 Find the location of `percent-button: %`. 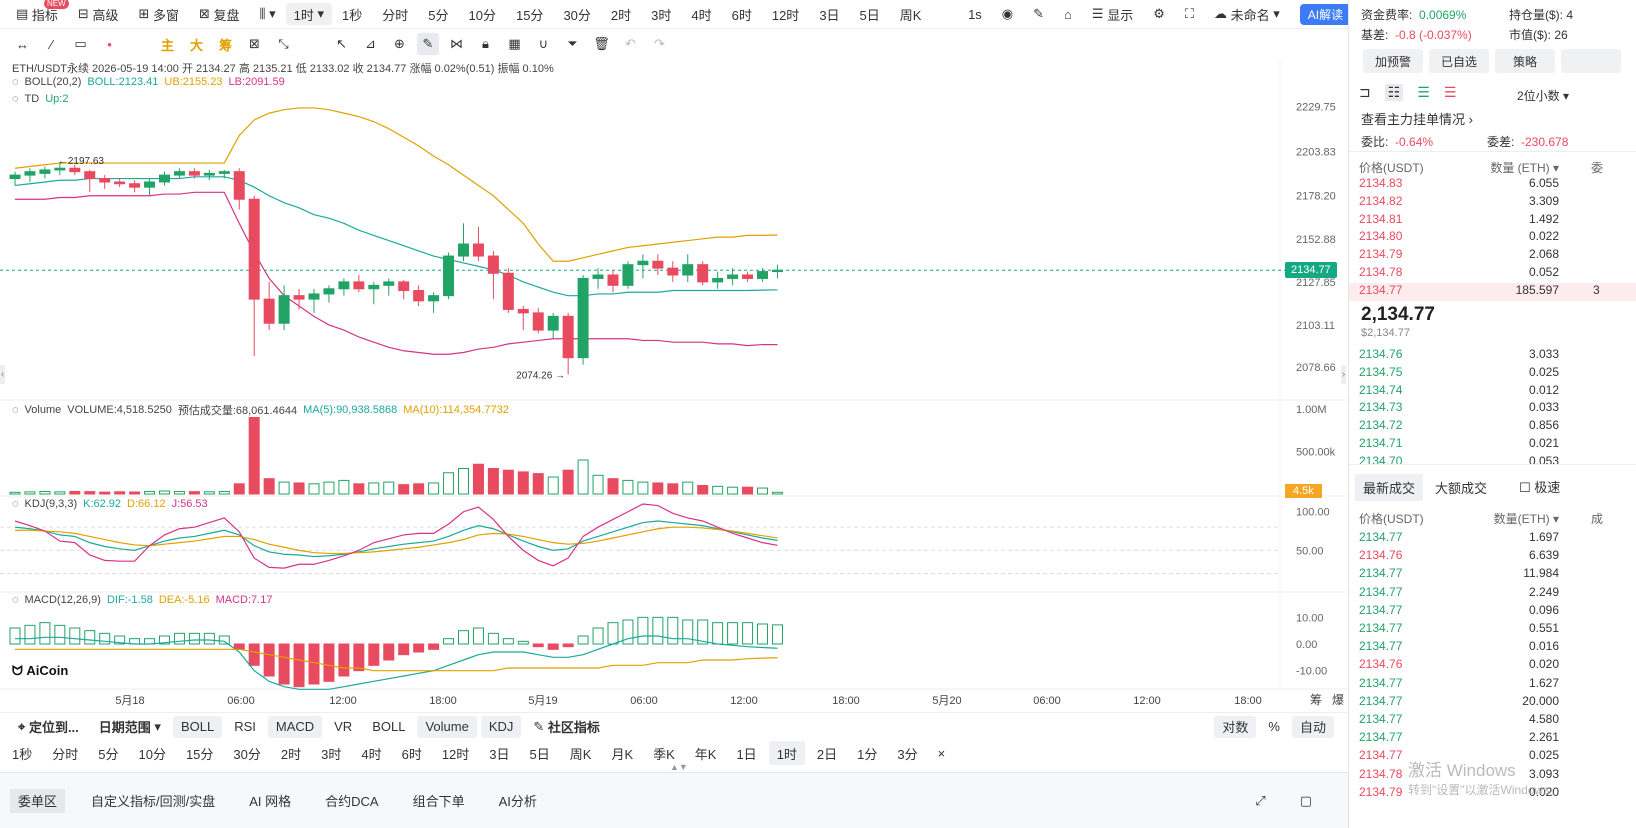

percent-button: % is located at coordinates (1274, 726).